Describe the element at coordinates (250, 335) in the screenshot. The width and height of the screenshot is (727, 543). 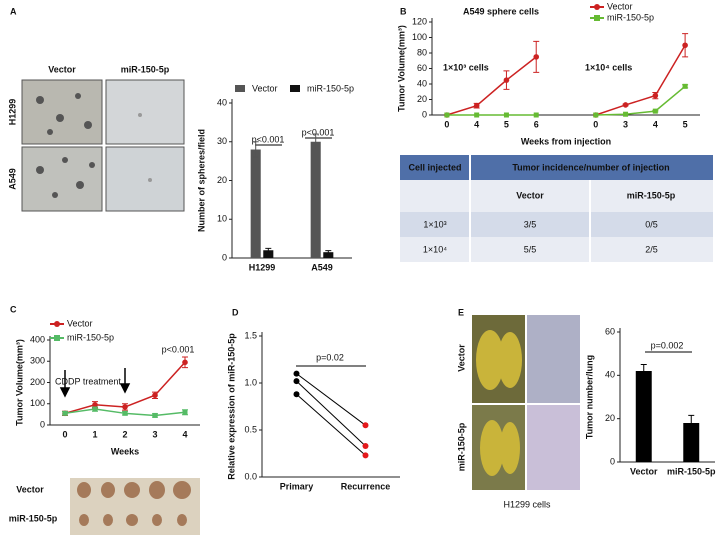
I see `y-tick-label: 1.5` at that location.